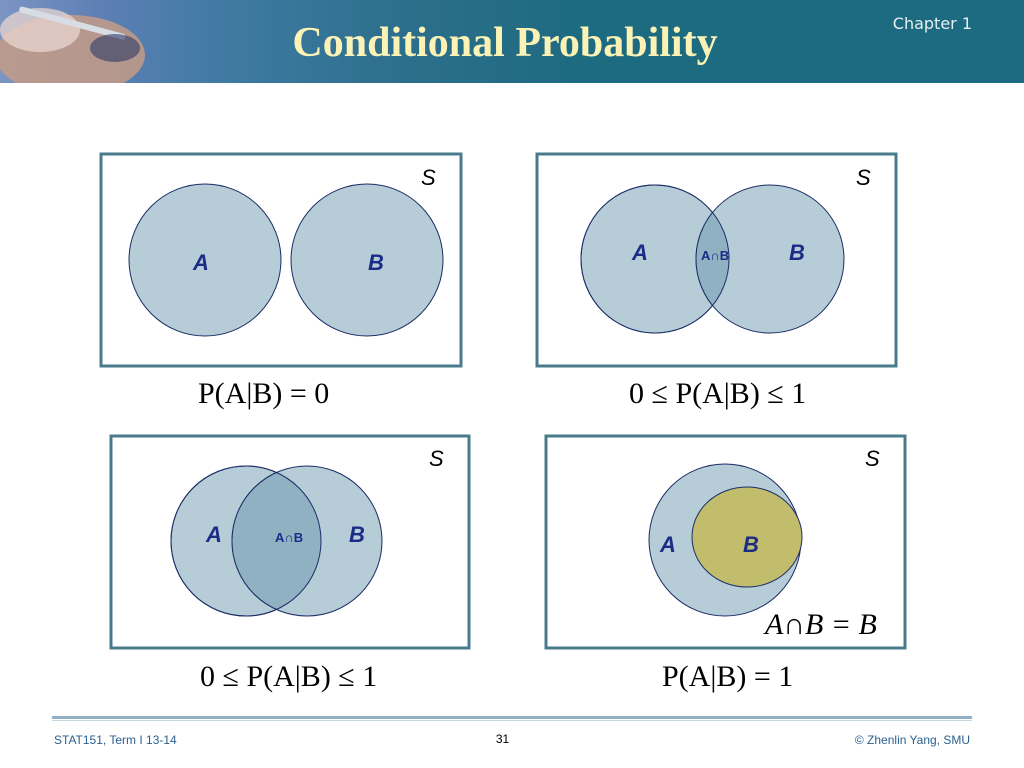 The height and width of the screenshot is (768, 1024). I want to click on slide-header: Conditional Probability Chapter 1, so click(512, 41).